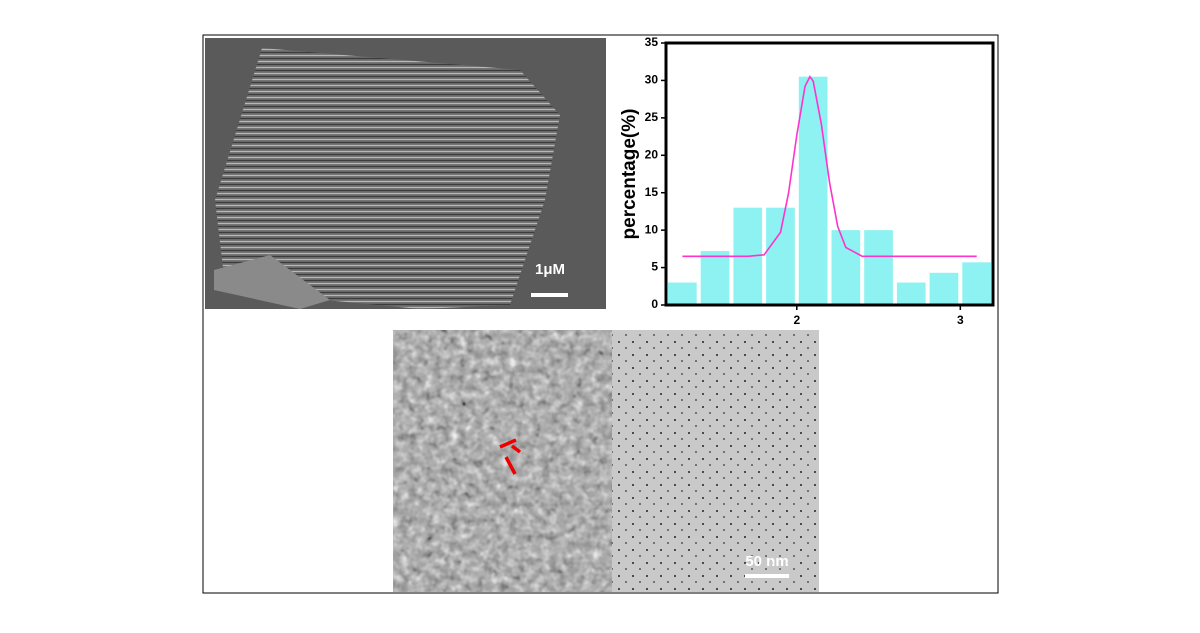 The width and height of the screenshot is (1200, 633). Describe the element at coordinates (652, 229) in the screenshot. I see `y-tick-label: 10` at that location.